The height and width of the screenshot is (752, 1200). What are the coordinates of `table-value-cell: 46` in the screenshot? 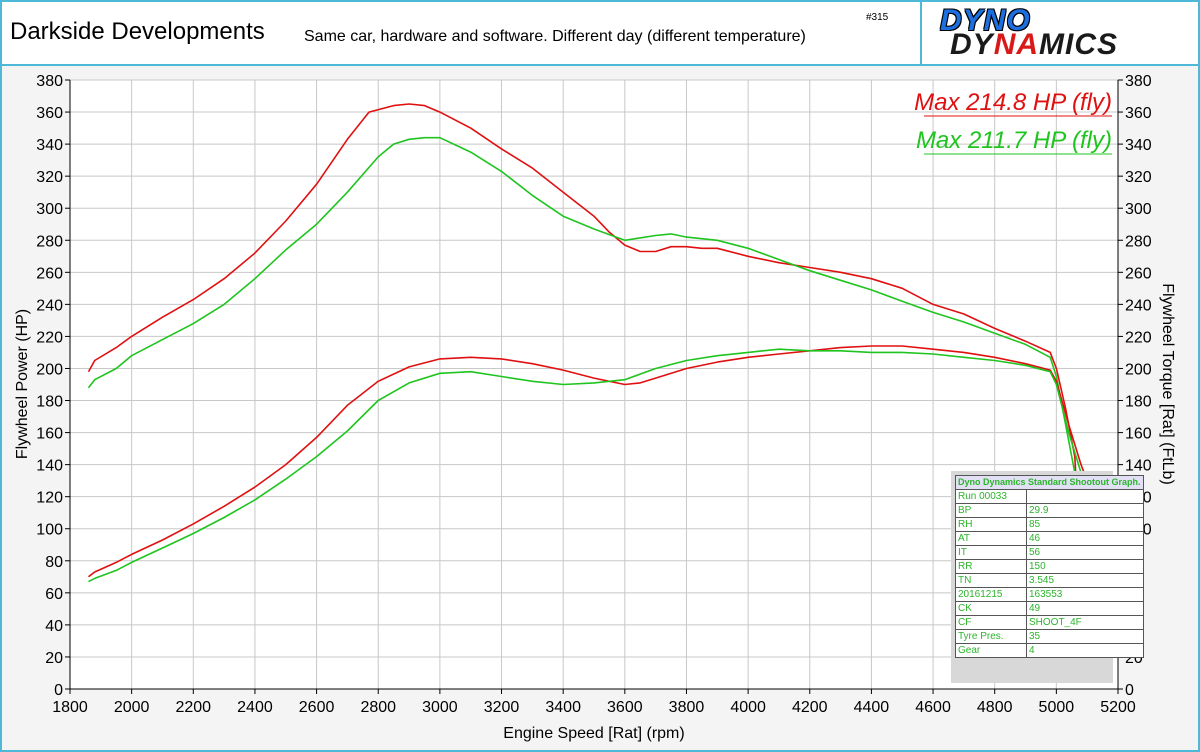 It's located at (1085, 538).